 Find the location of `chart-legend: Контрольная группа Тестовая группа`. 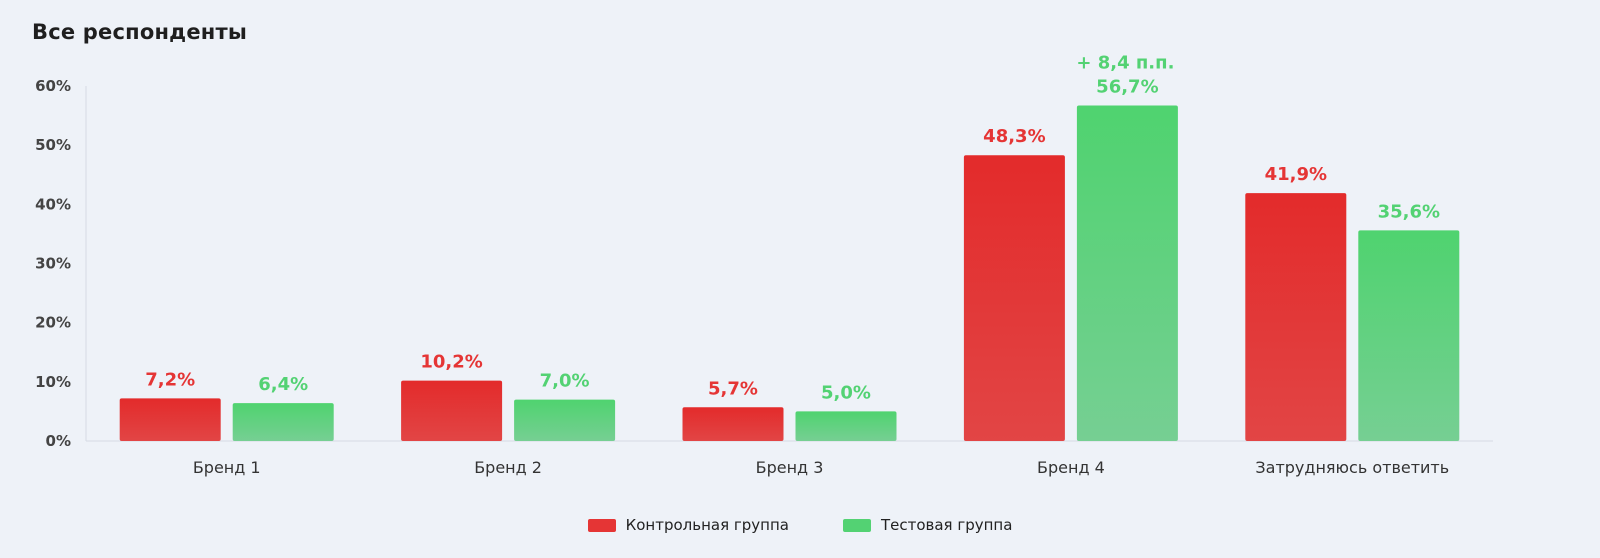

chart-legend: Контрольная группа Тестовая группа is located at coordinates (800, 525).